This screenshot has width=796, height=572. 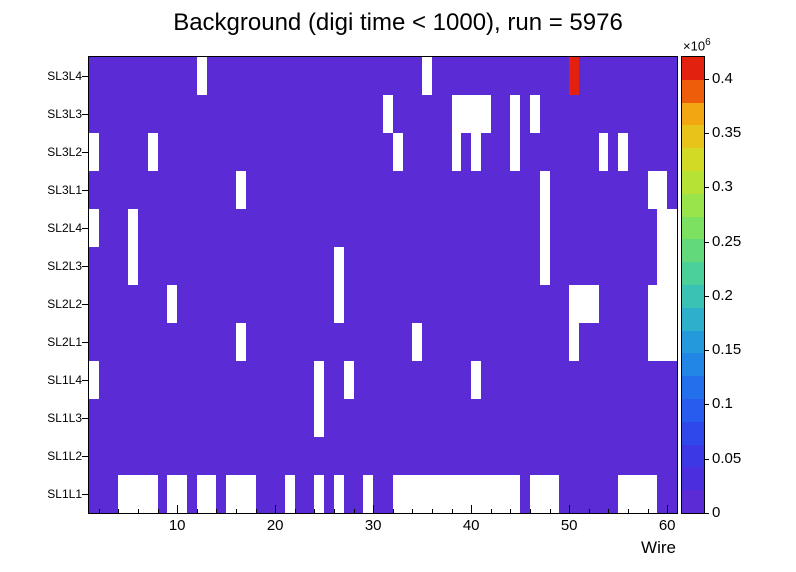 What do you see at coordinates (64, 190) in the screenshot?
I see `y-axis-label: SL3L1` at bounding box center [64, 190].